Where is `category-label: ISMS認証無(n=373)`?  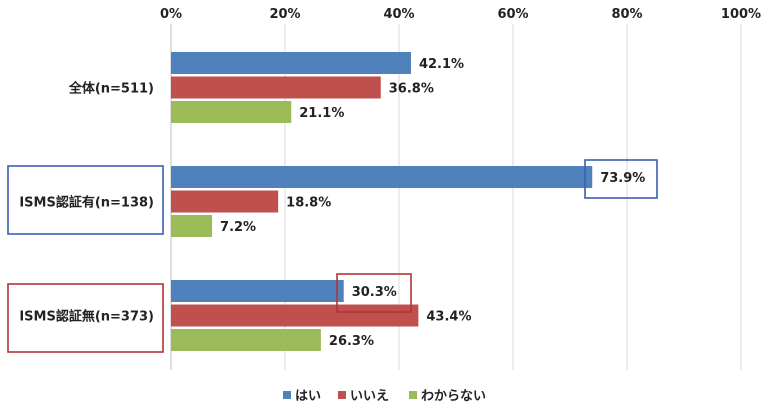 category-label: ISMS認証無(n=373) is located at coordinates (86, 317).